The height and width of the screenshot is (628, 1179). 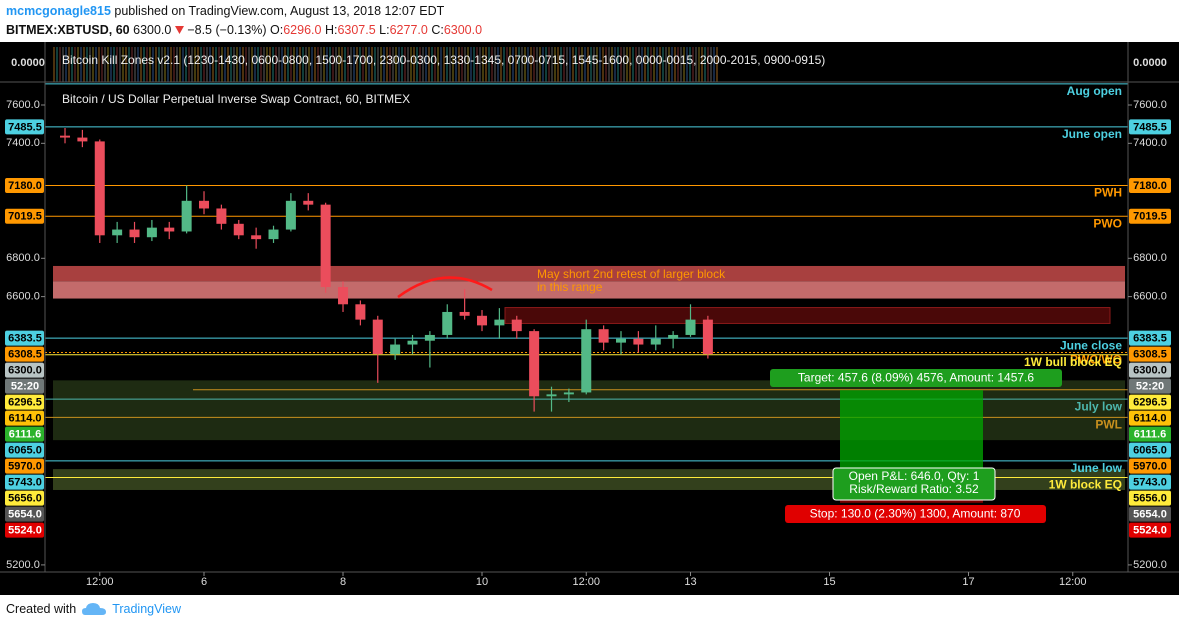 I want to click on footer: Created with TradingView, so click(x=93, y=609).